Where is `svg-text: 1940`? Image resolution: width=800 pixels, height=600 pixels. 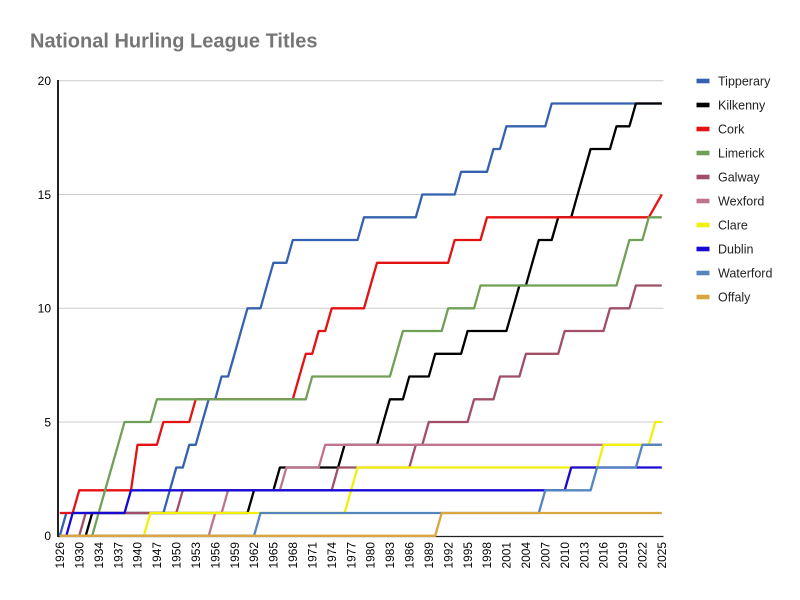
svg-text: 1940 is located at coordinates (138, 555).